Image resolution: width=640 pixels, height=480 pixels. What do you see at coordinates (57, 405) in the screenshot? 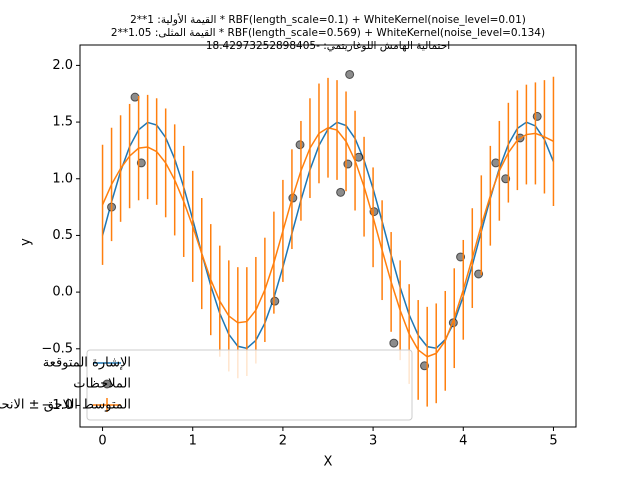
I see `y-tick-label: −1.0` at bounding box center [57, 405].